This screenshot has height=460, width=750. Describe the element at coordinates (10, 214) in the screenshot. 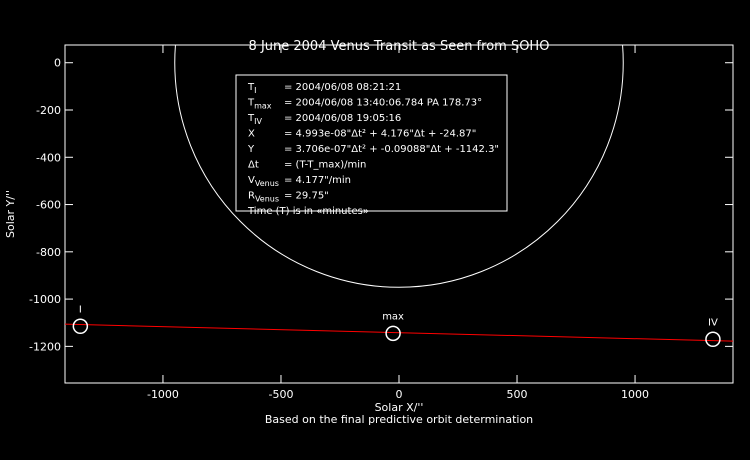

I see `y-axis-label: Solar Y/''` at that location.